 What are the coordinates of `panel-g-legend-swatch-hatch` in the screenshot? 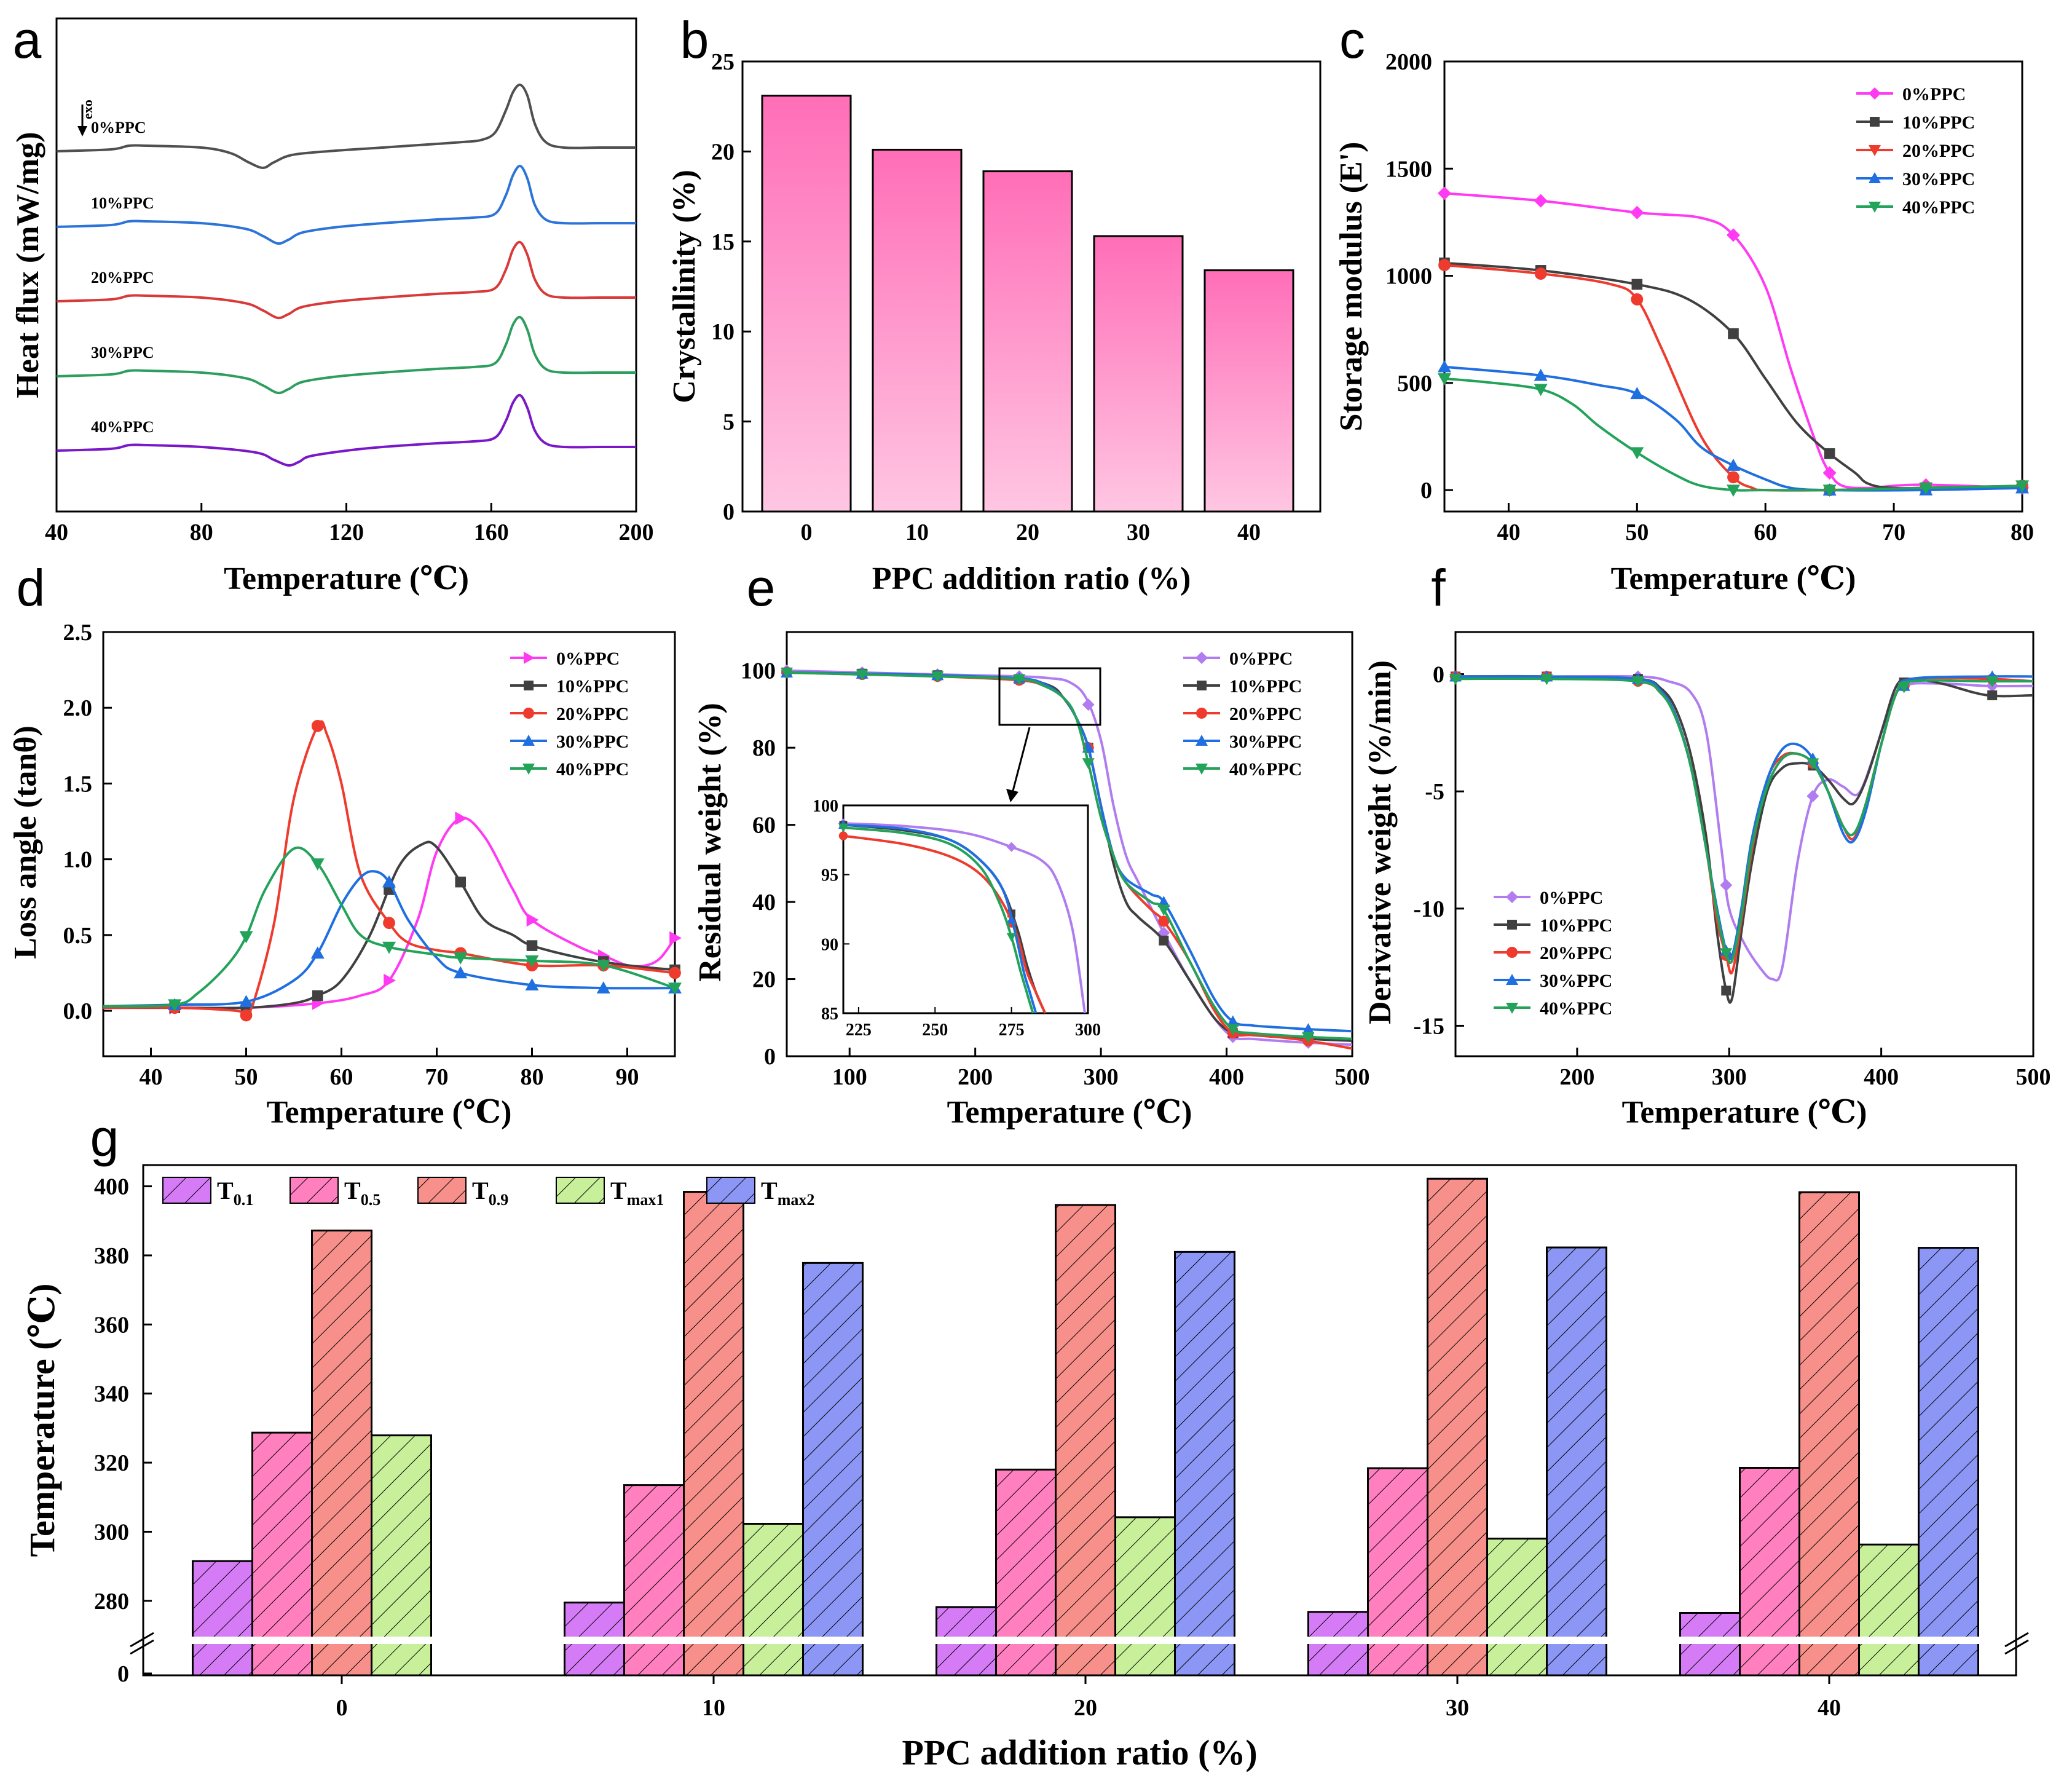 It's located at (442, 1190).